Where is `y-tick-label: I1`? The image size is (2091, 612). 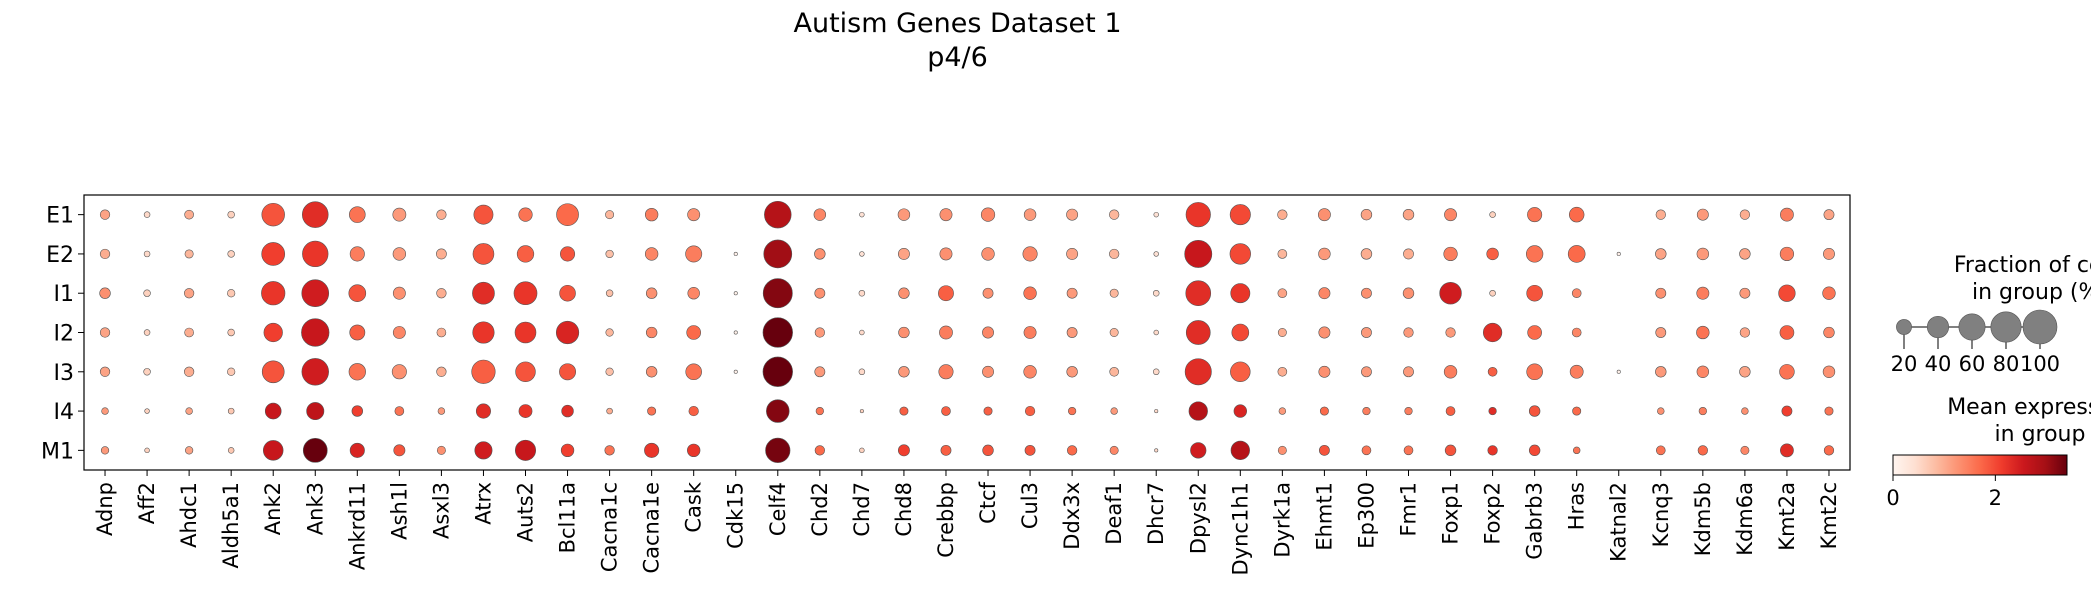
y-tick-label: I1 is located at coordinates (64, 294).